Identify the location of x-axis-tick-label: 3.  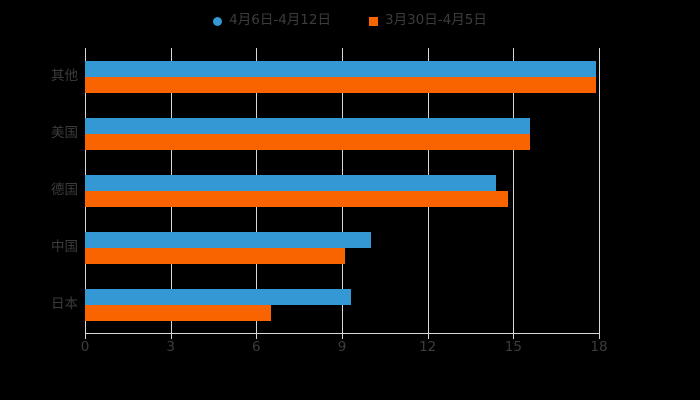
(170, 347).